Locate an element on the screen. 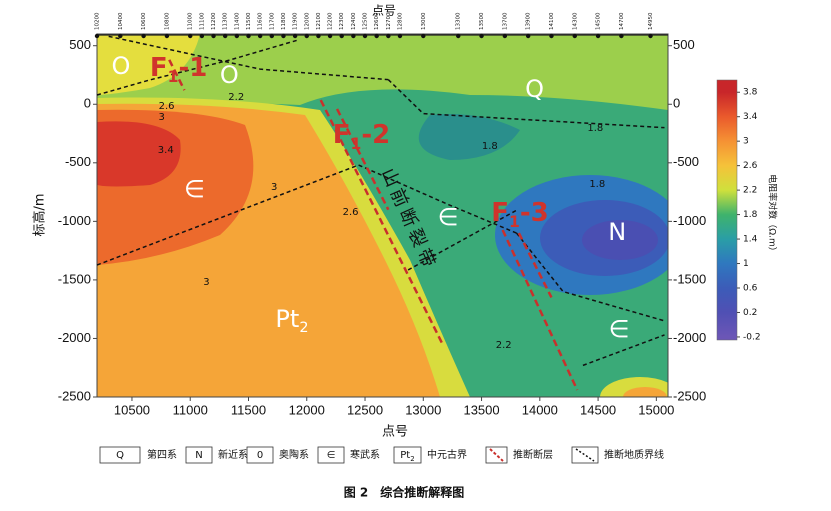  legend-symbol: Q is located at coordinates (120, 455).